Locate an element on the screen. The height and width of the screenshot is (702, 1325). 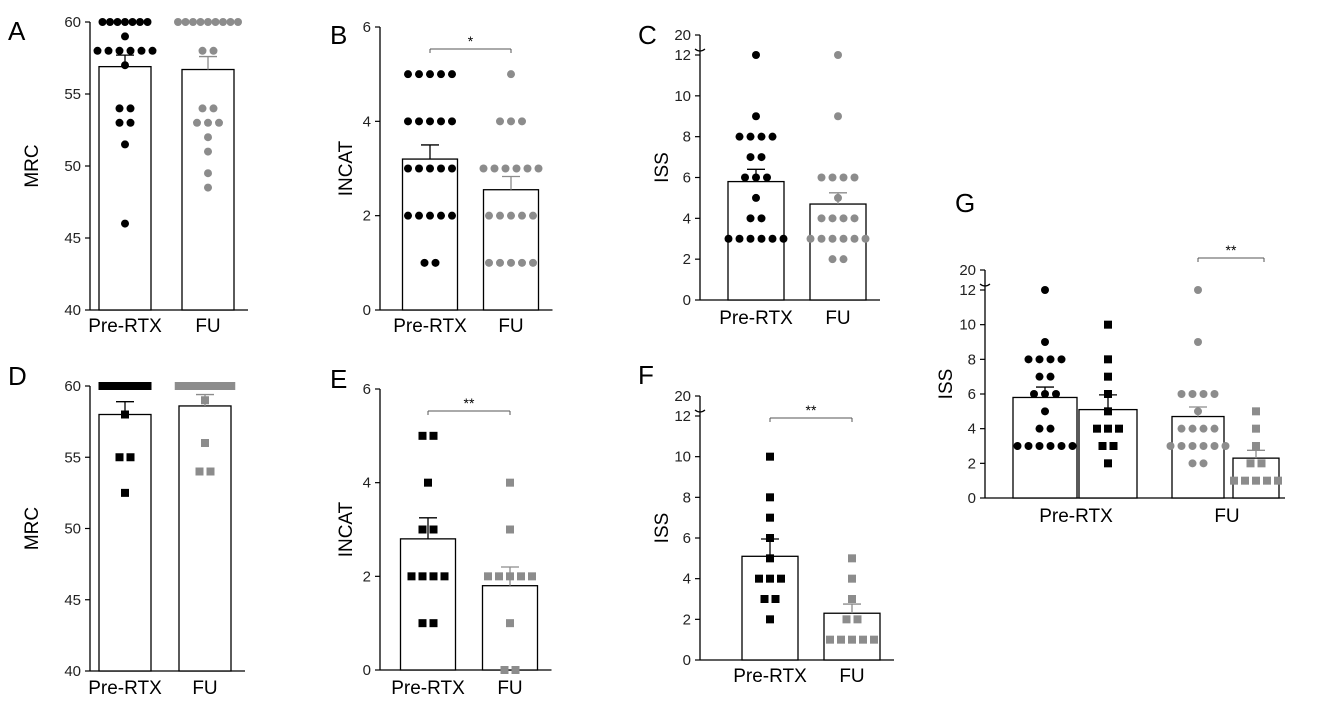
y-tick-label: 0 is located at coordinates (687, 300).